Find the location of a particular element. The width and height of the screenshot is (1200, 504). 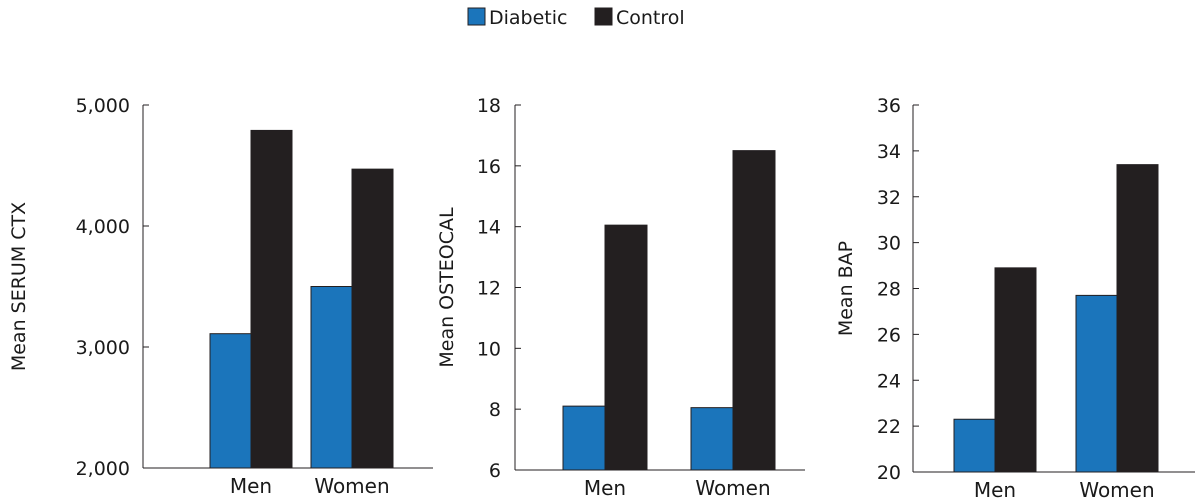

y-tick-label: 18 is located at coordinates (489, 106).